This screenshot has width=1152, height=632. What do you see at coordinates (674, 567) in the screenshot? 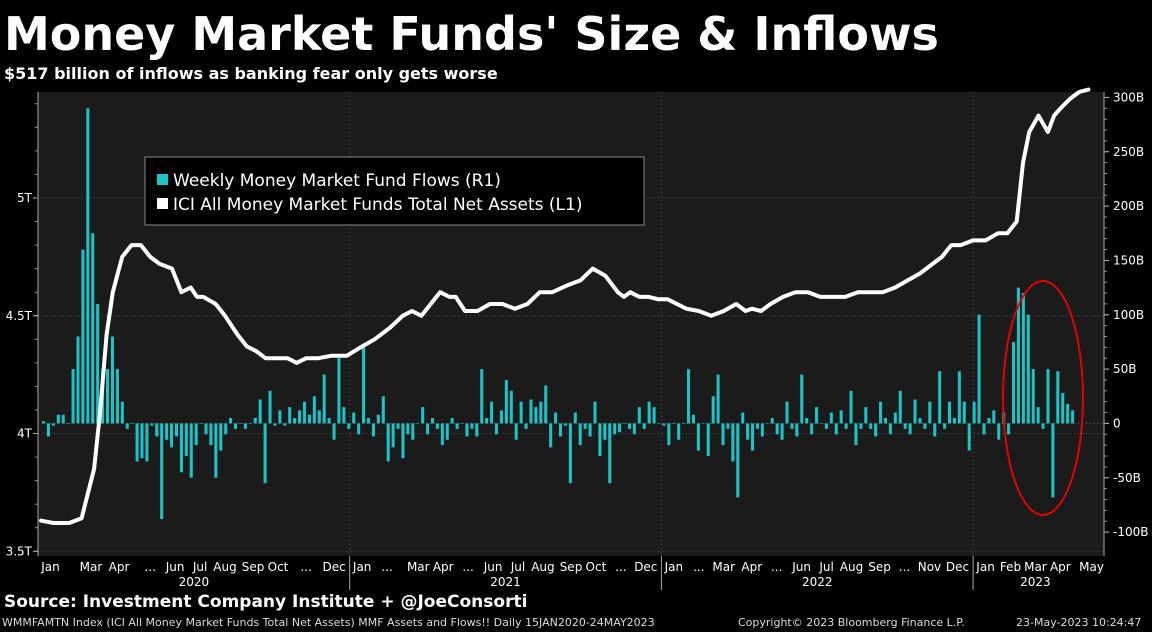
I see `x-month-label: Jan` at bounding box center [674, 567].